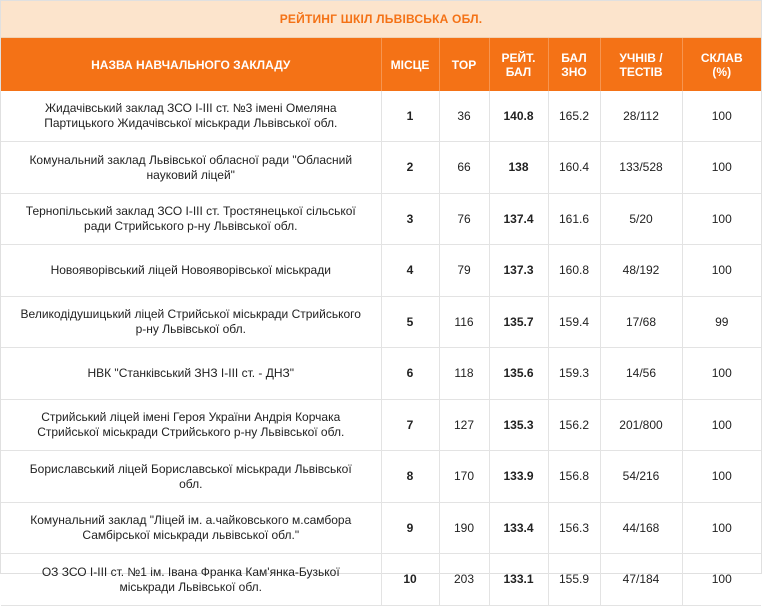 Image resolution: width=762 pixels, height=606 pixels. Describe the element at coordinates (464, 64) in the screenshot. I see `header-top: TOP` at that location.